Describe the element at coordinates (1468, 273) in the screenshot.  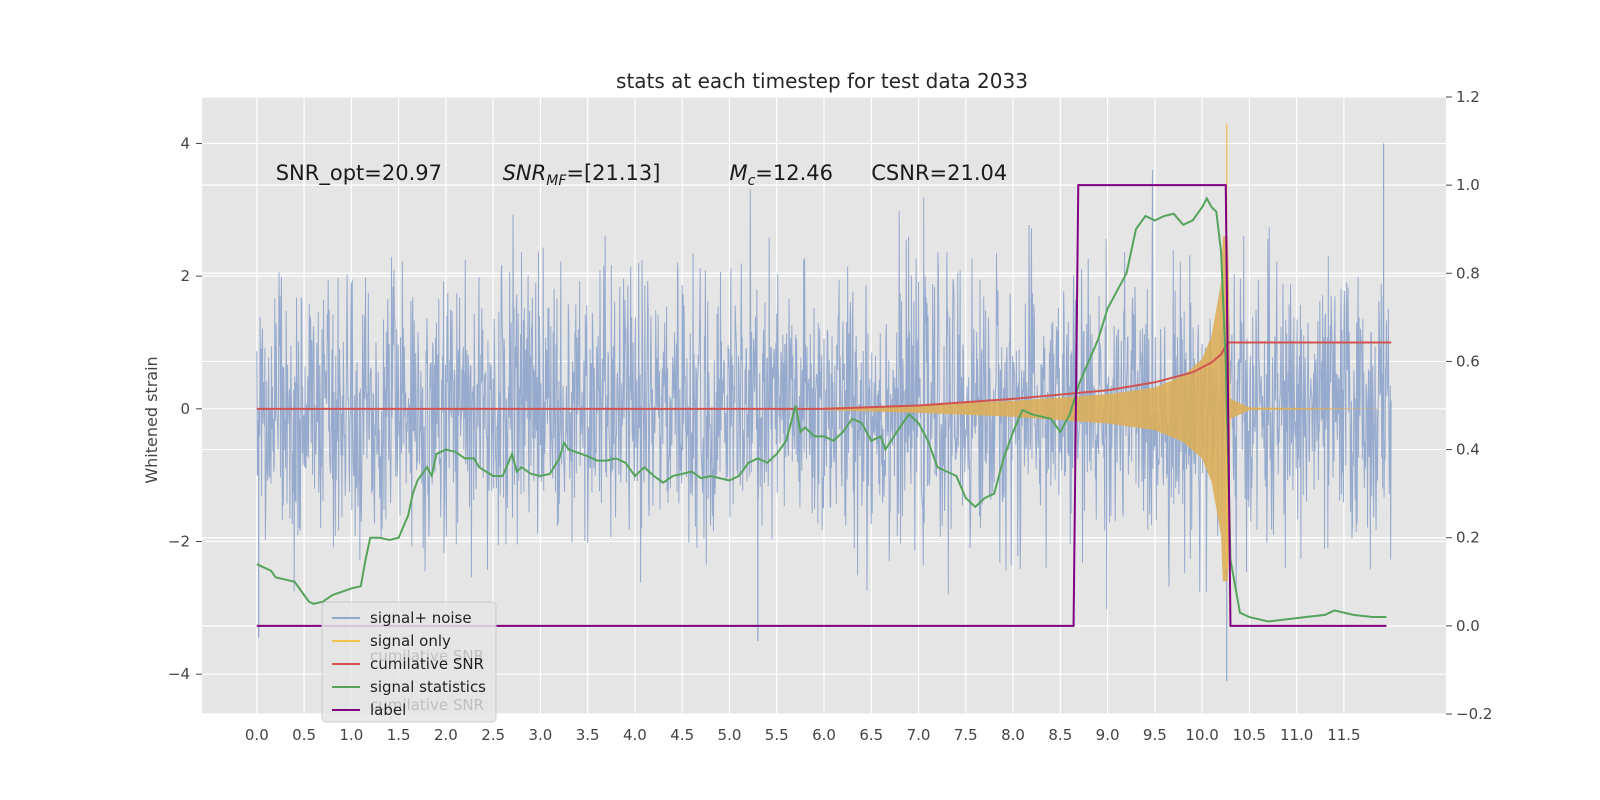
I see `y-right-tick-label: 0.8` at that location.